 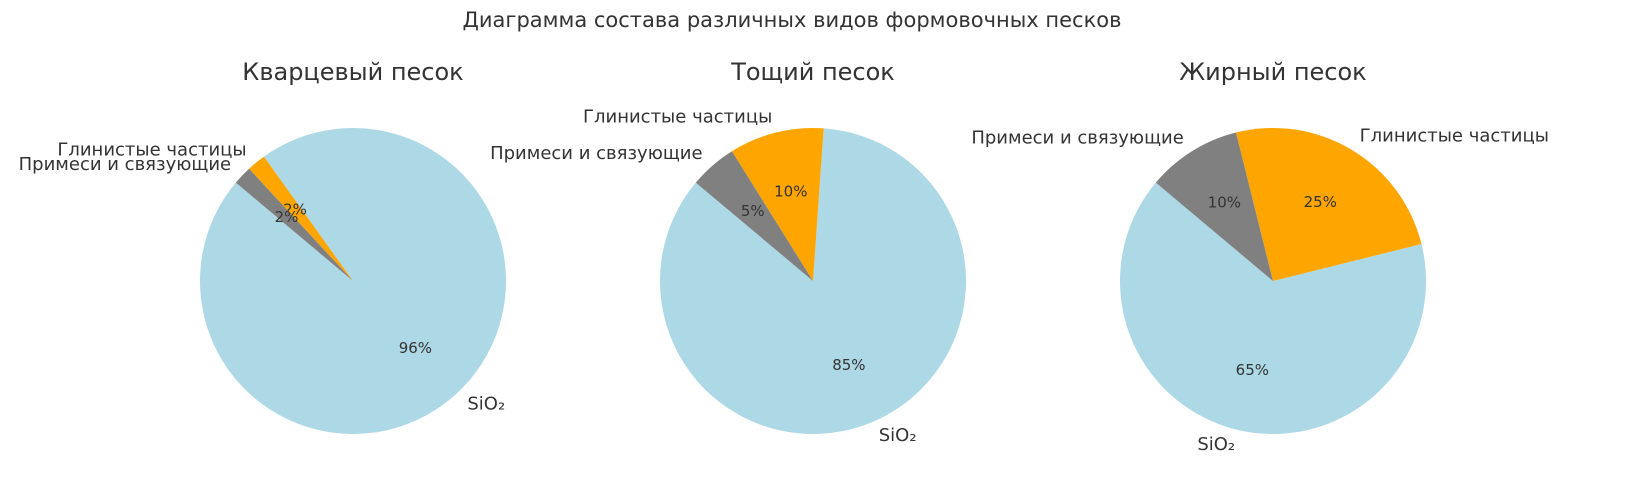 I want to click on percent-label: 65%, so click(x=1252, y=370).